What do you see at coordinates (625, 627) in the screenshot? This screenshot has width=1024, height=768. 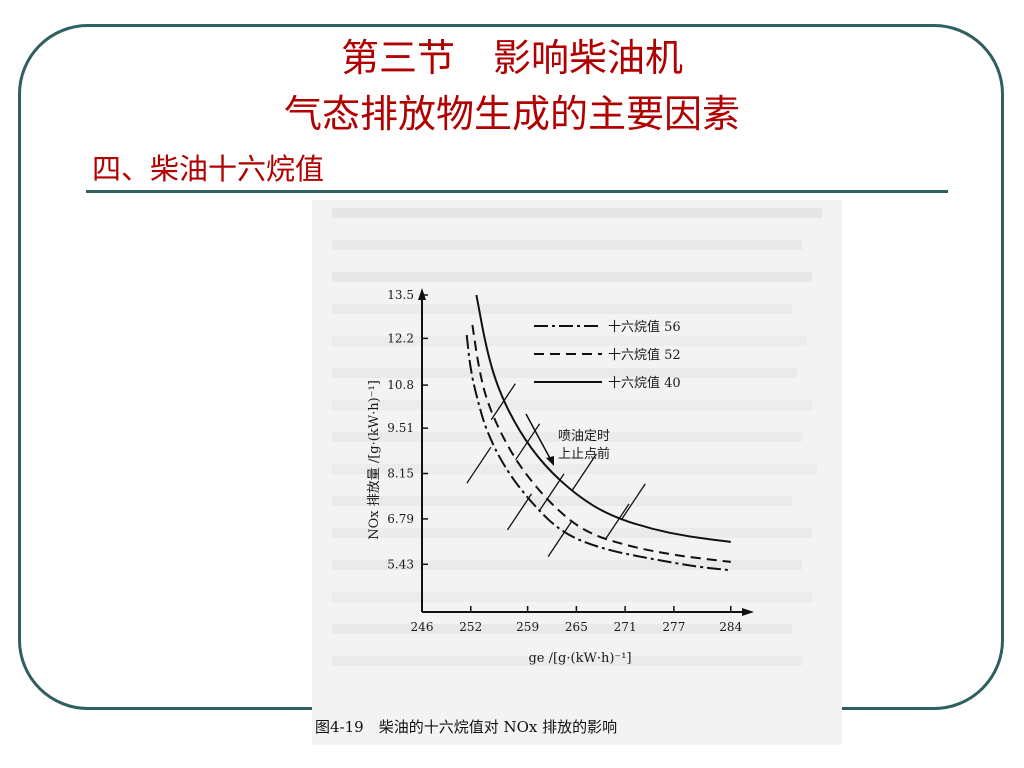 I see `x-tick-label: 271` at bounding box center [625, 627].